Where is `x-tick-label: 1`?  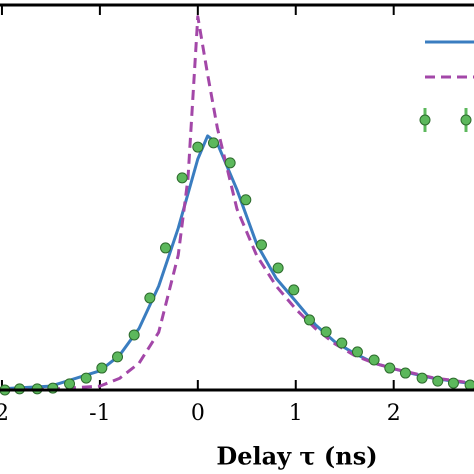
x-tick-label: 1 is located at coordinates (296, 413).